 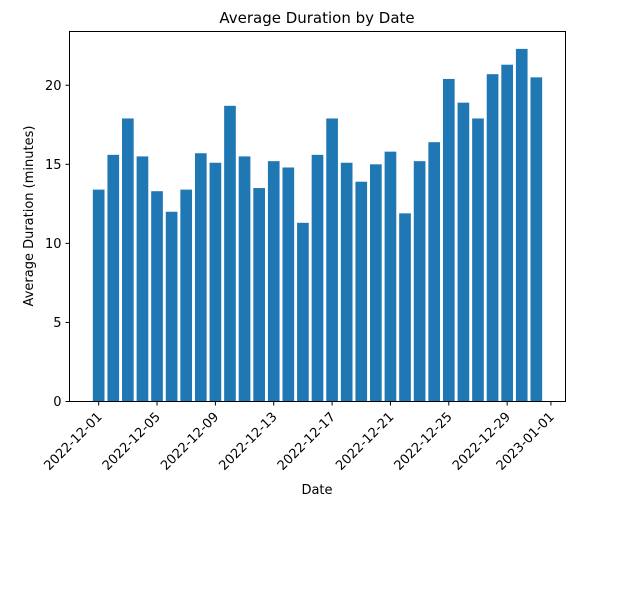 I want to click on x-tick-label: 2022-12-25, so click(x=424, y=442).